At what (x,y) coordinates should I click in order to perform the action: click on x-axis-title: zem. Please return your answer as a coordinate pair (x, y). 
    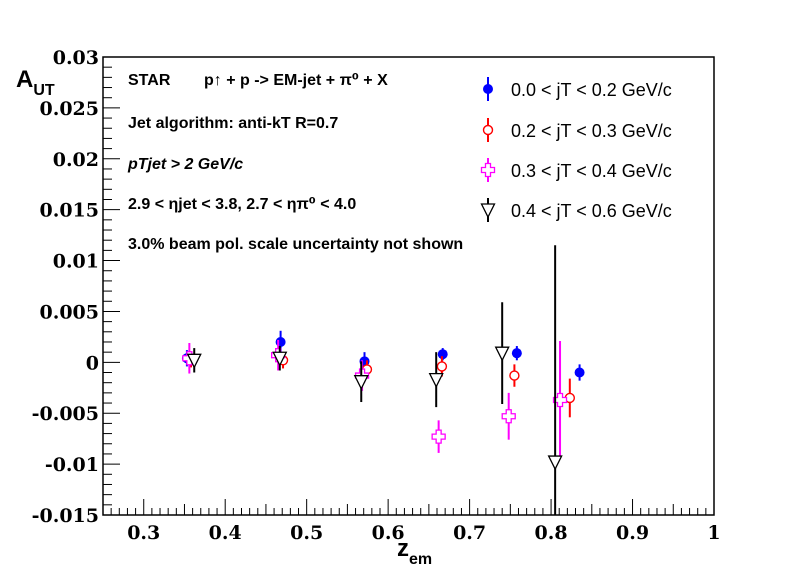
    Looking at the image, I should click on (414, 551).